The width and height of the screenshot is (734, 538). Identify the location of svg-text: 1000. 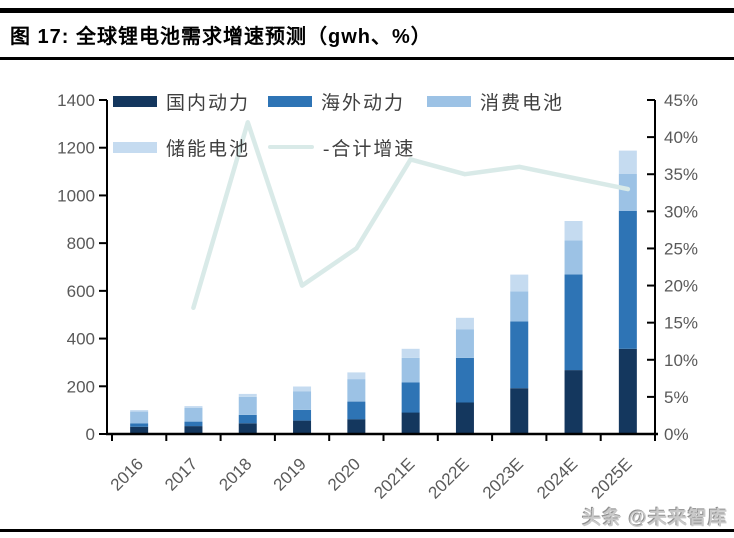
(76, 195).